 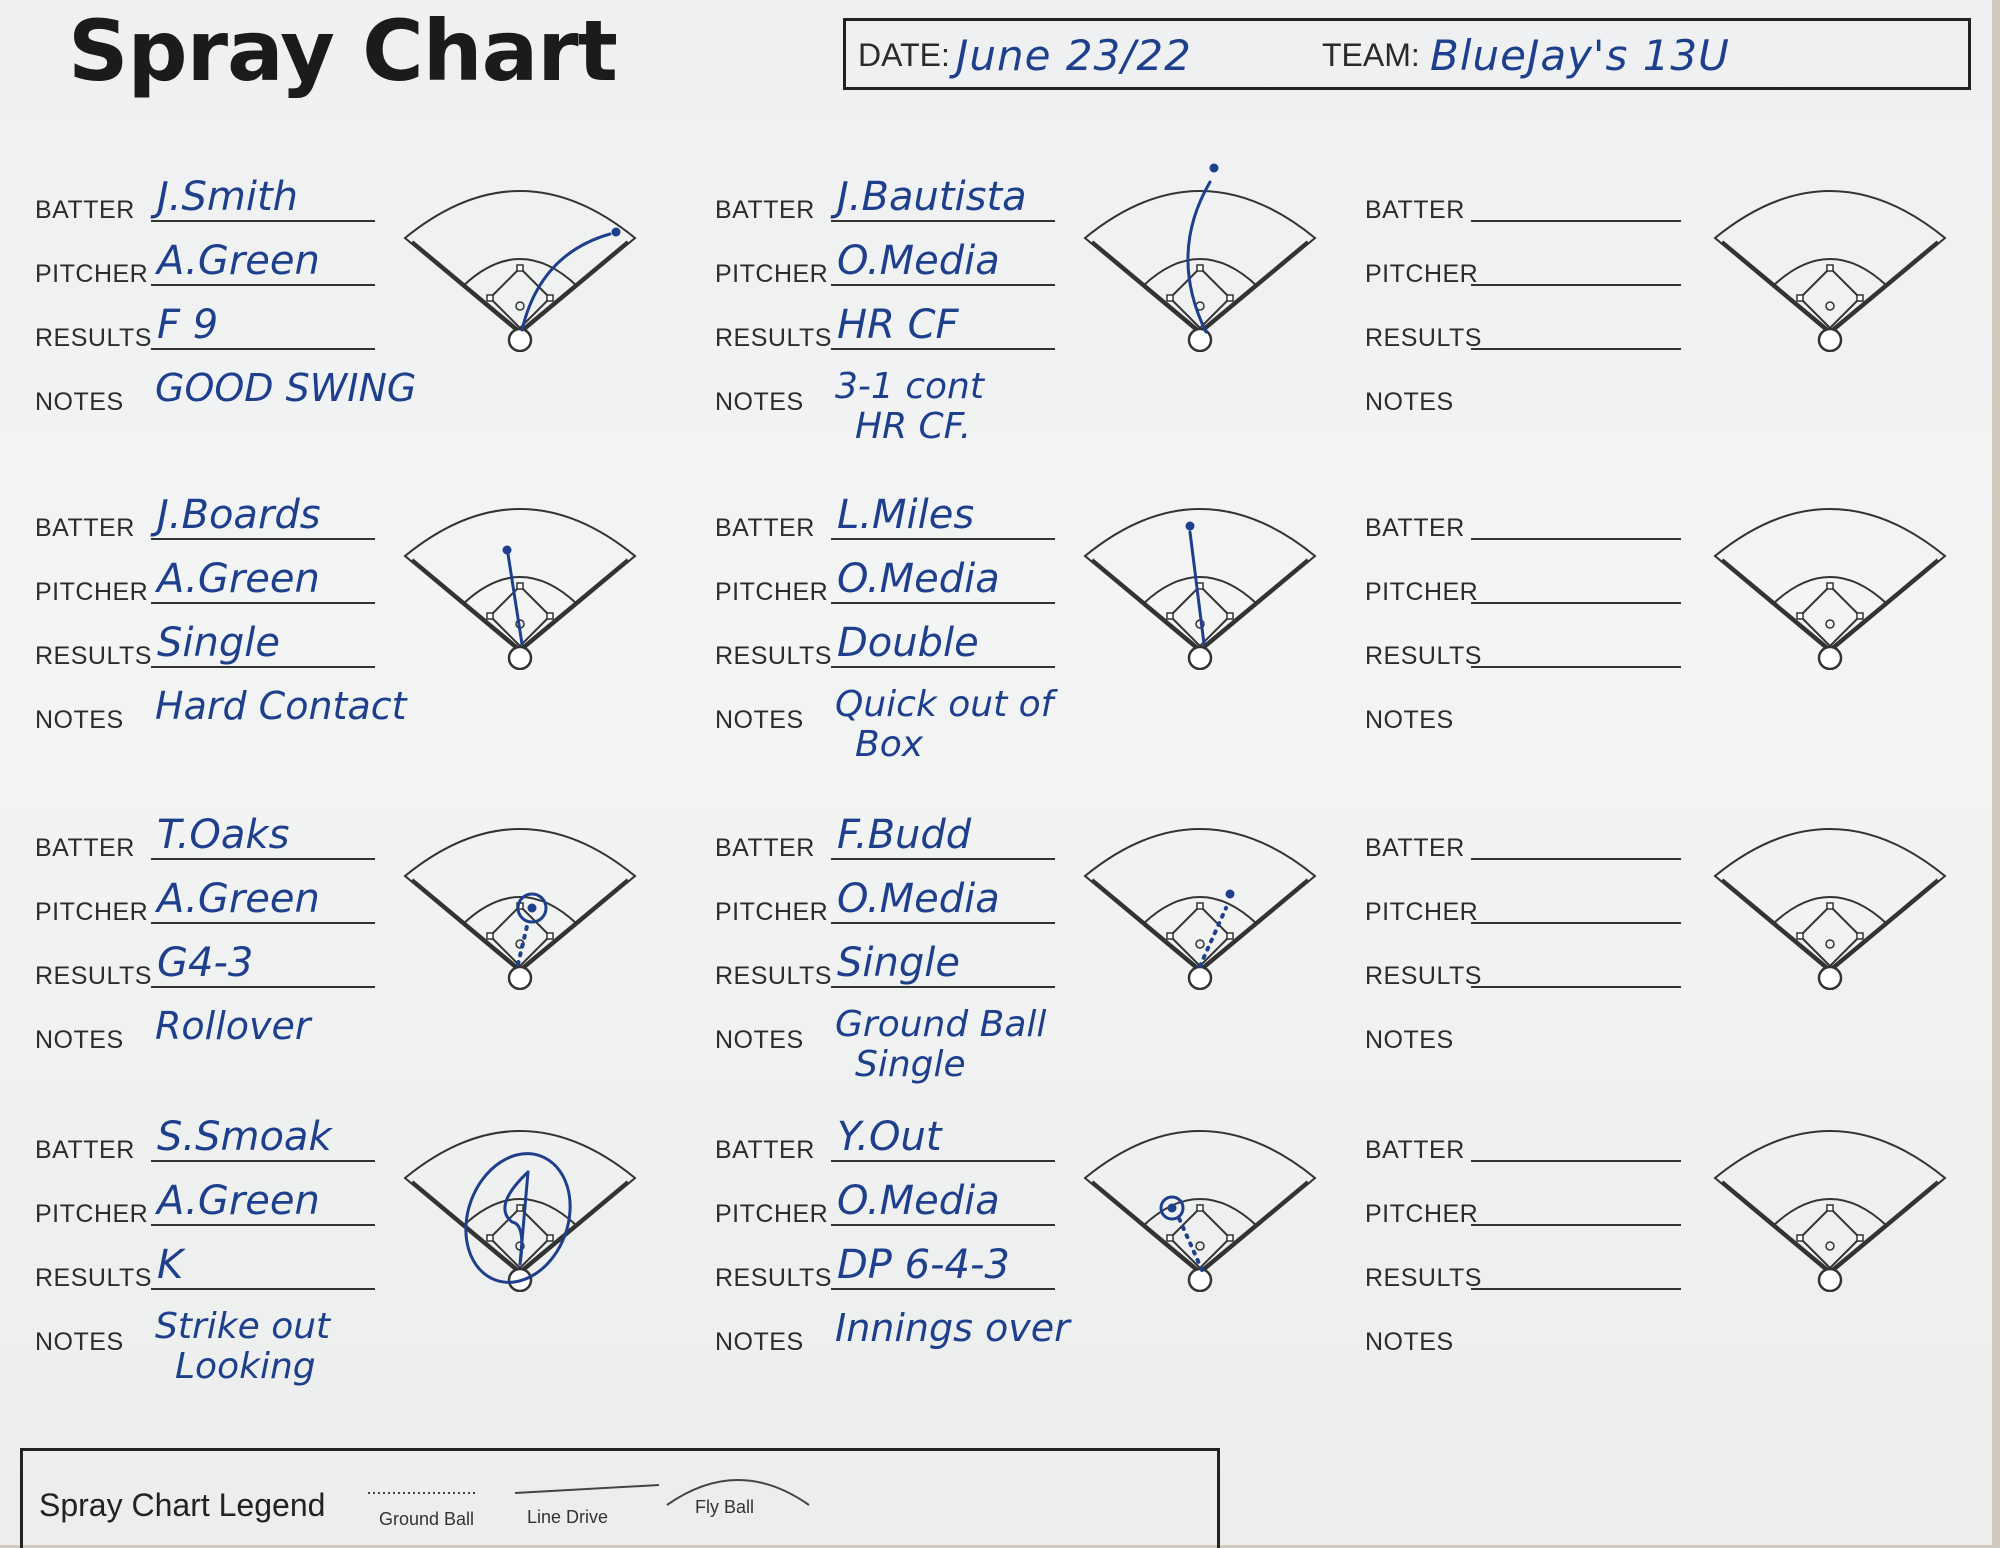 I want to click on ground-ball-symbol, so click(x=423, y=1493).